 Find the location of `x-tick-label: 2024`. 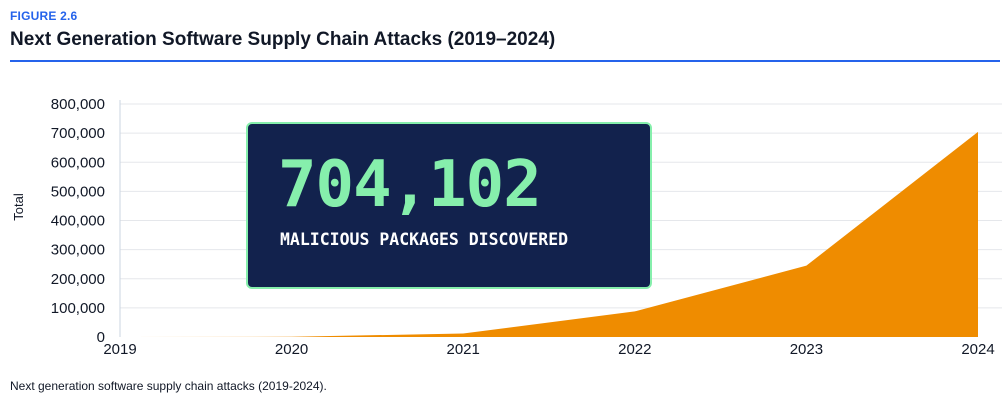

x-tick-label: 2024 is located at coordinates (977, 349).